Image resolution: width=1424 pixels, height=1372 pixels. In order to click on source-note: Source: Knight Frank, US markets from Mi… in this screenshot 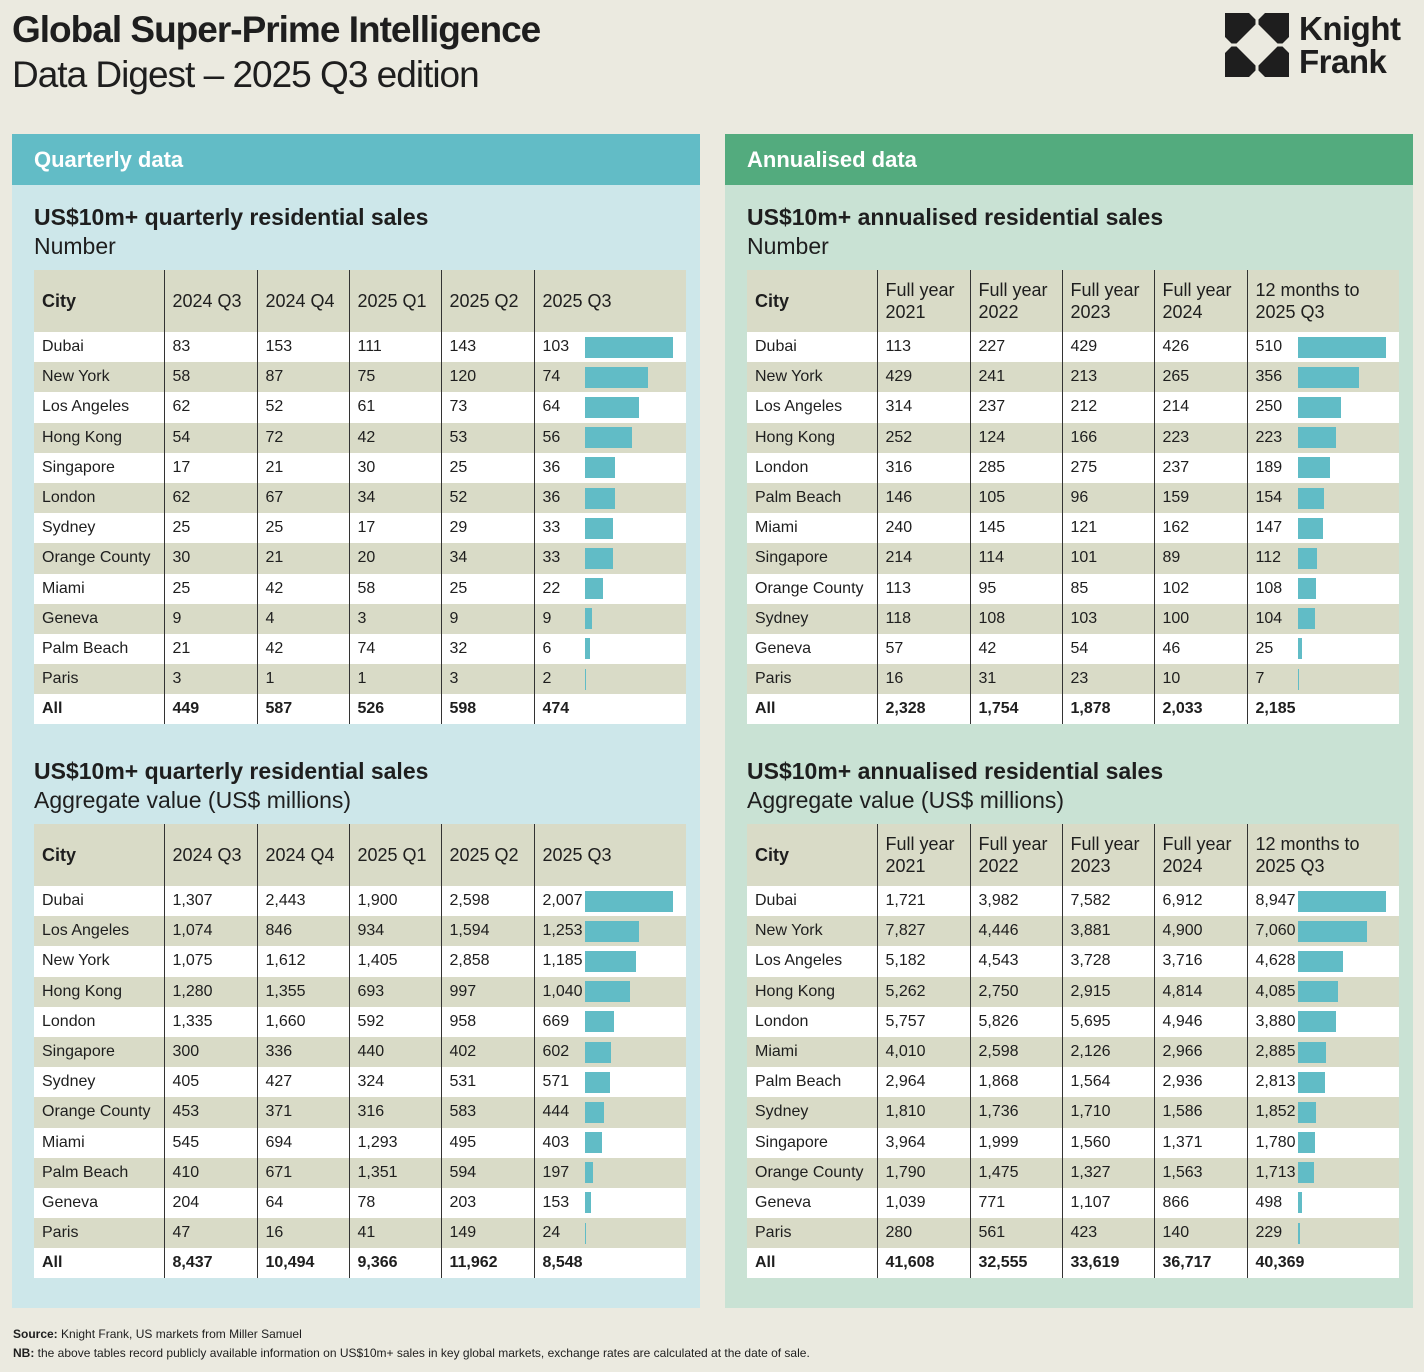, I will do `click(411, 1334)`.